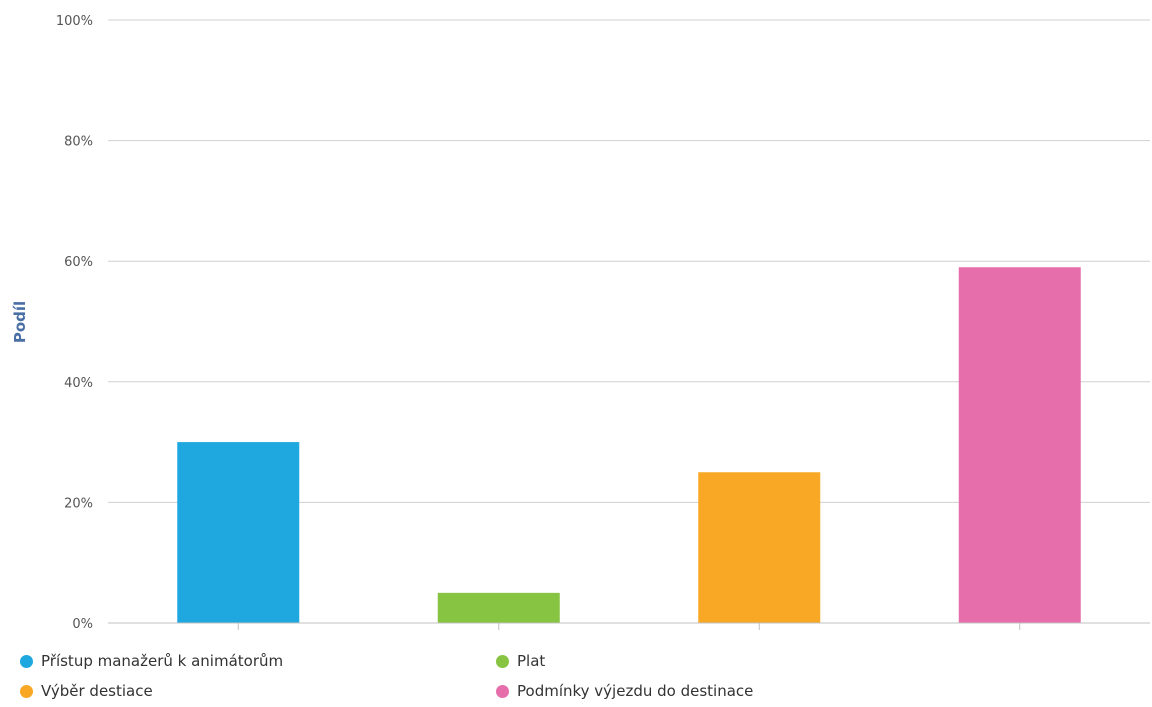  I want to click on y-tick-label: 0%, so click(82, 624).